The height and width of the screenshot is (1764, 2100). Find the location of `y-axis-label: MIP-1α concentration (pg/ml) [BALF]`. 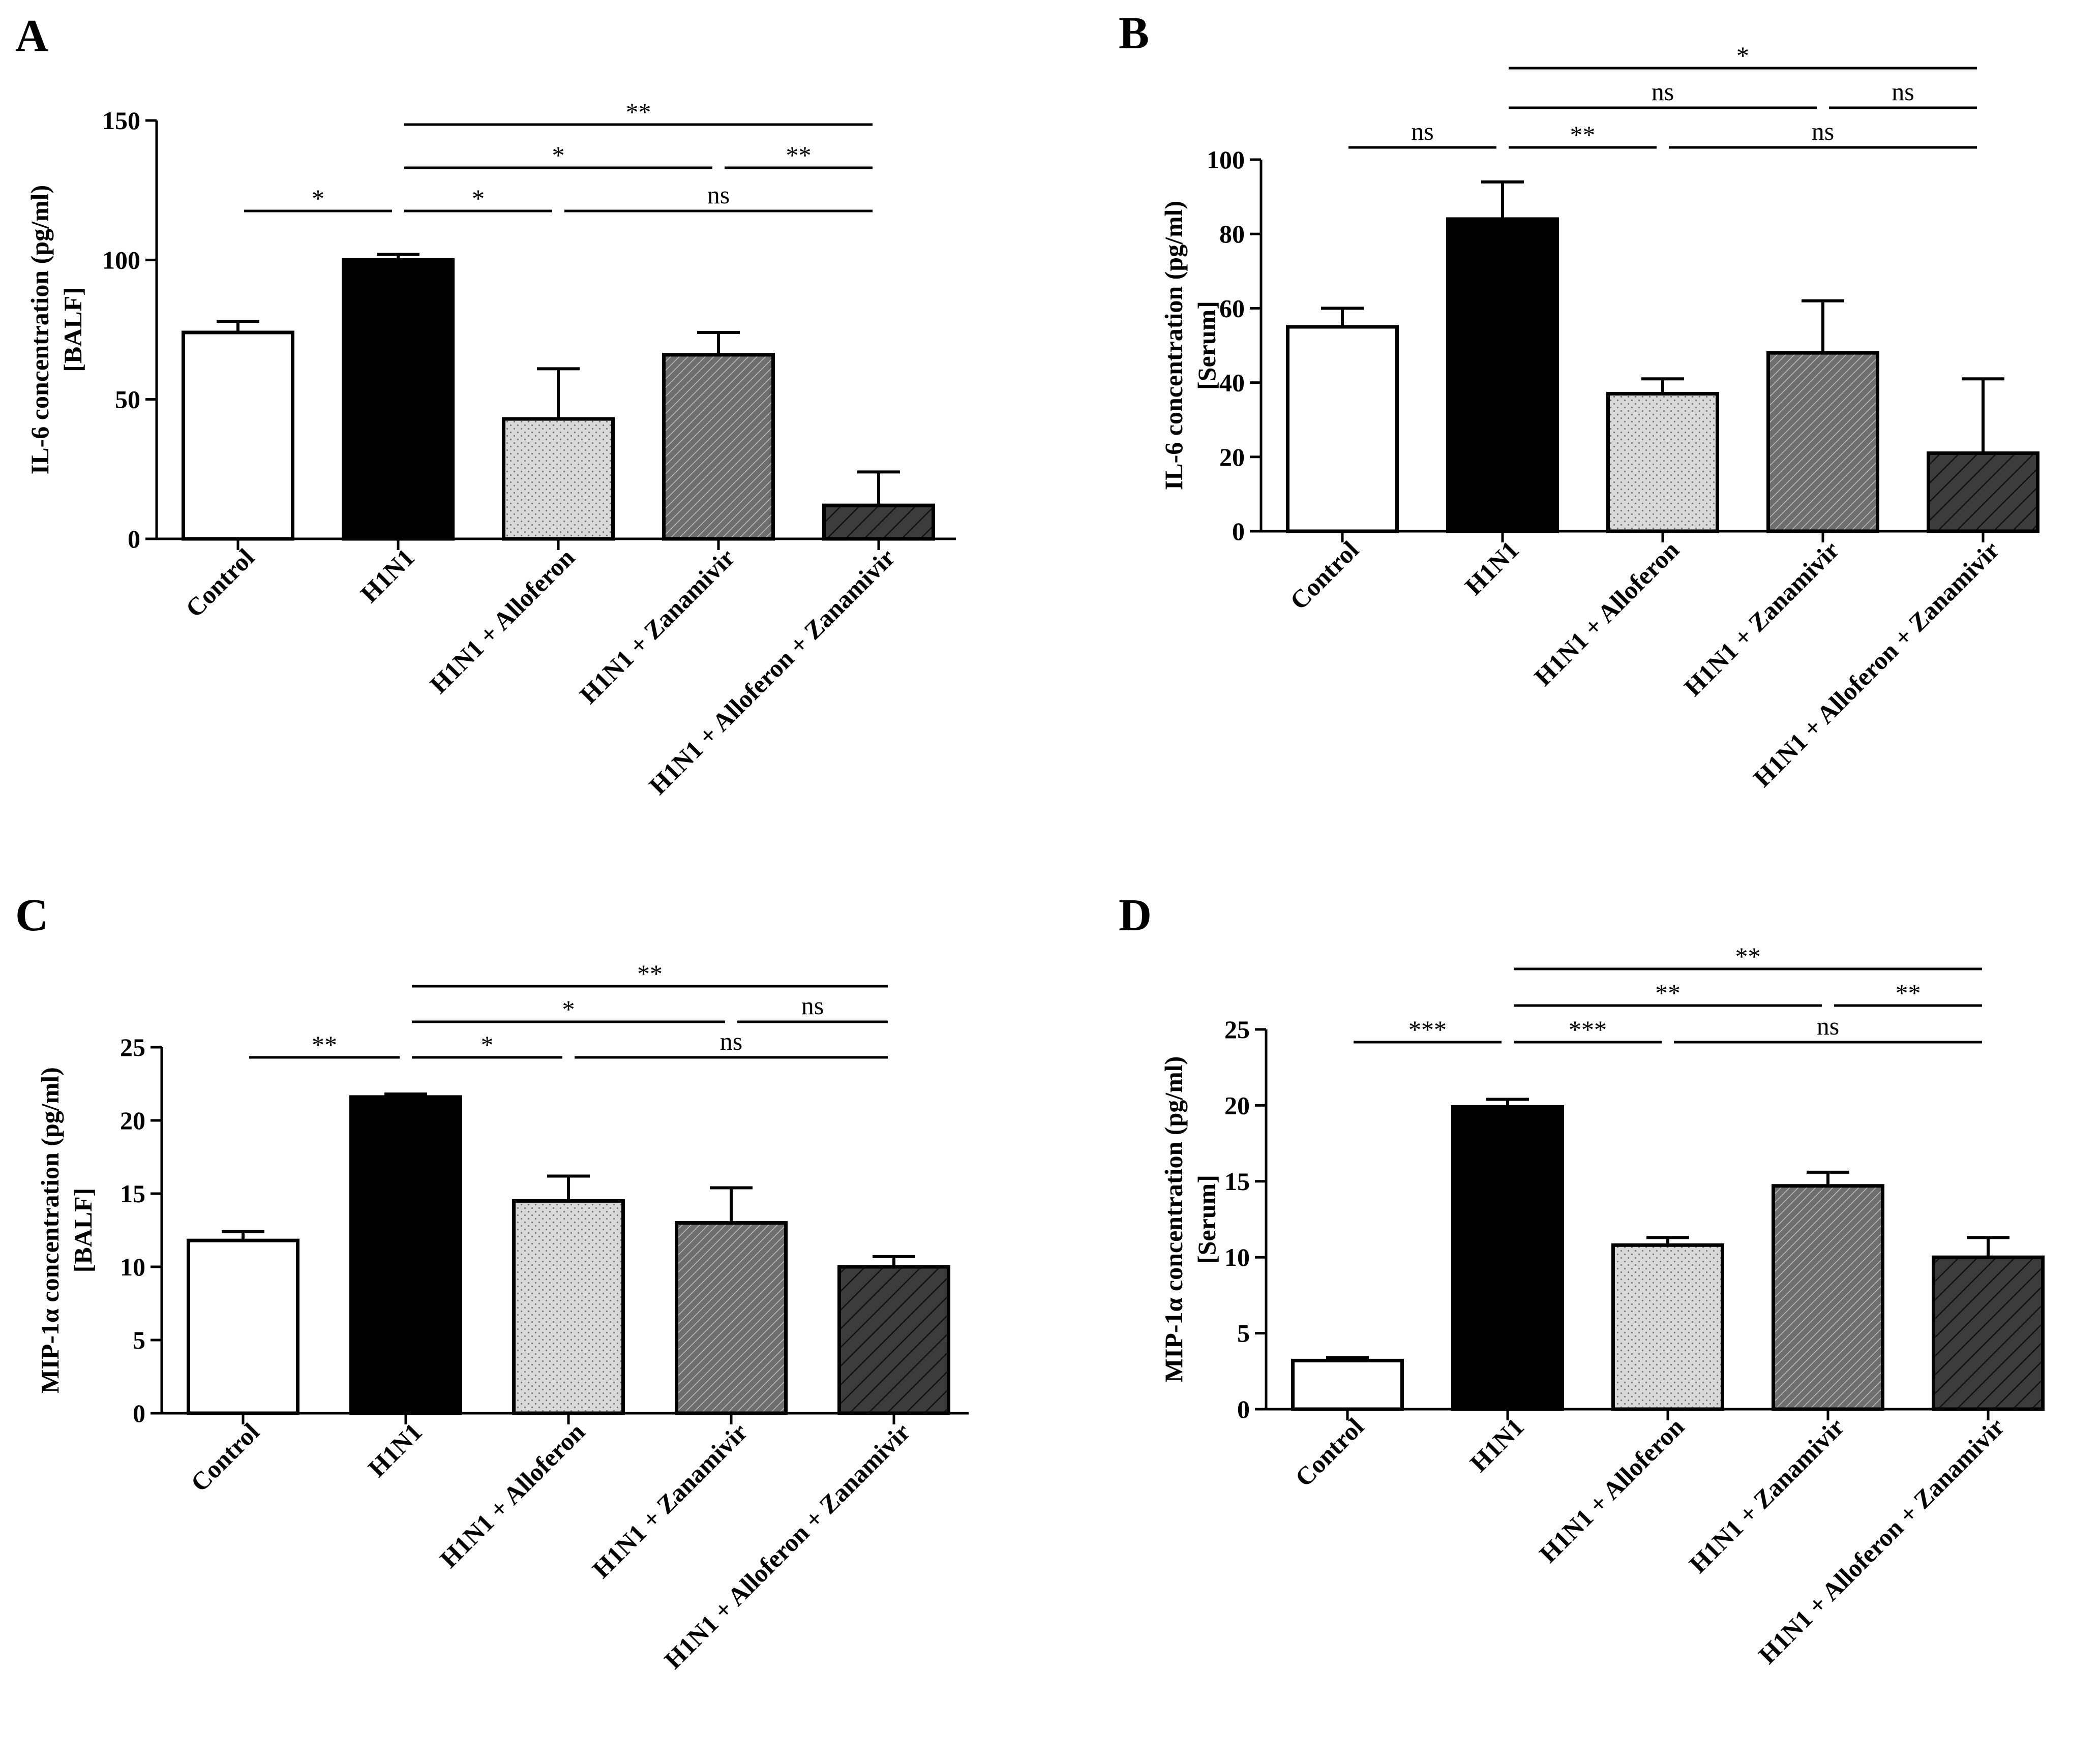

y-axis-label: MIP-1α concentration (pg/ml) [BALF] is located at coordinates (66, 1230).